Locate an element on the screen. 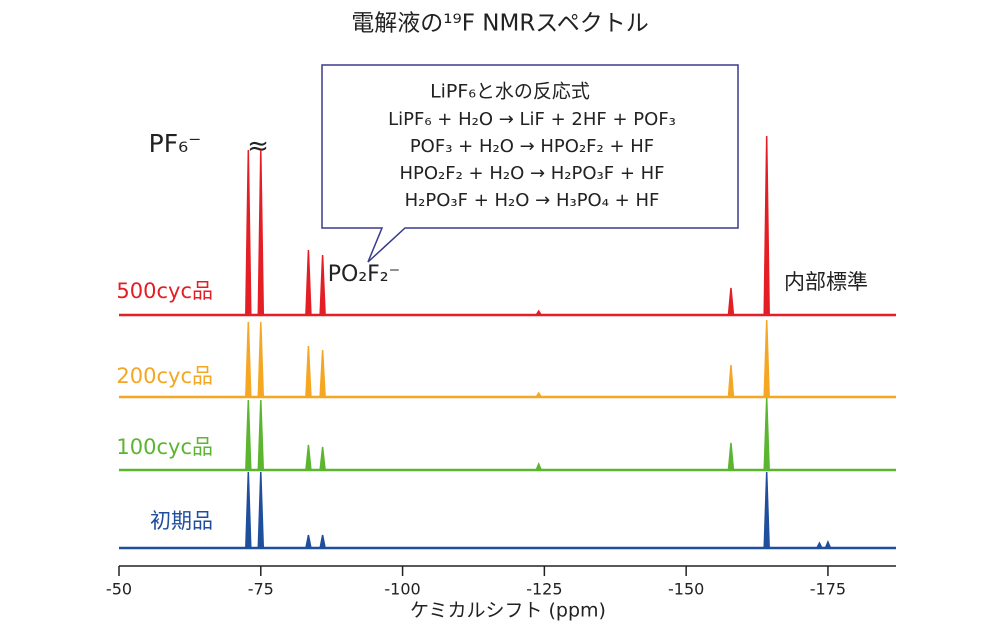 This screenshot has width=1000, height=633. x-axis-label: ケミカルシフト (ppm) is located at coordinates (508, 611).